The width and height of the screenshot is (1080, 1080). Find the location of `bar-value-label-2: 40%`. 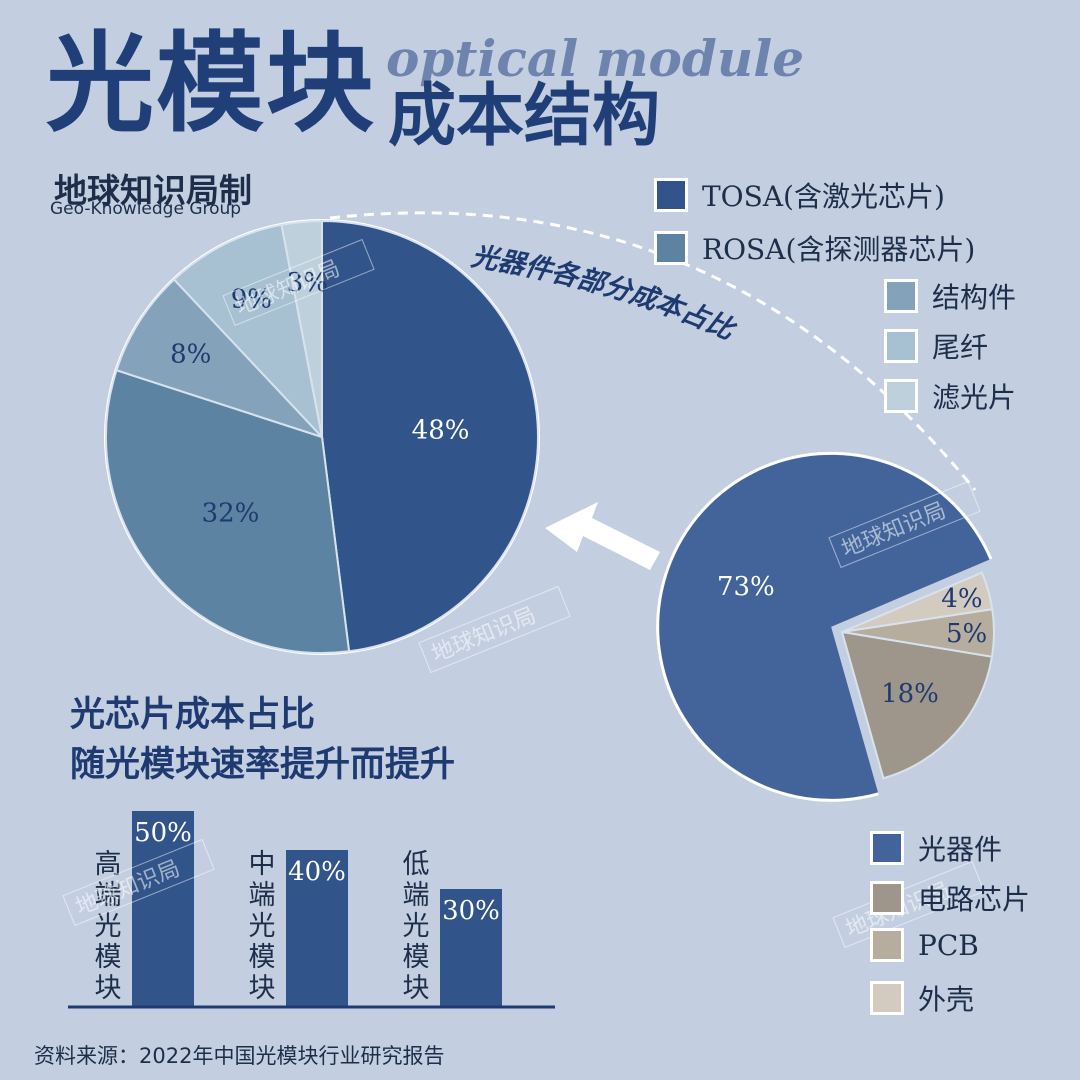

bar-value-label-2: 40% is located at coordinates (317, 872).